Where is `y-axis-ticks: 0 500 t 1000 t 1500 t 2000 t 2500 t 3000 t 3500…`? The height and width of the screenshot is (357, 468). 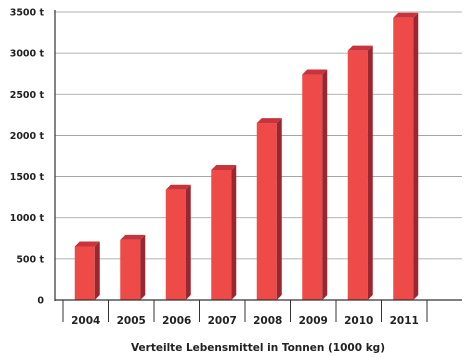 y-axis-ticks: 0 500 t 1000 t 1500 t 2000 t 2500 t 3000 t 3500… is located at coordinates (27, 157).